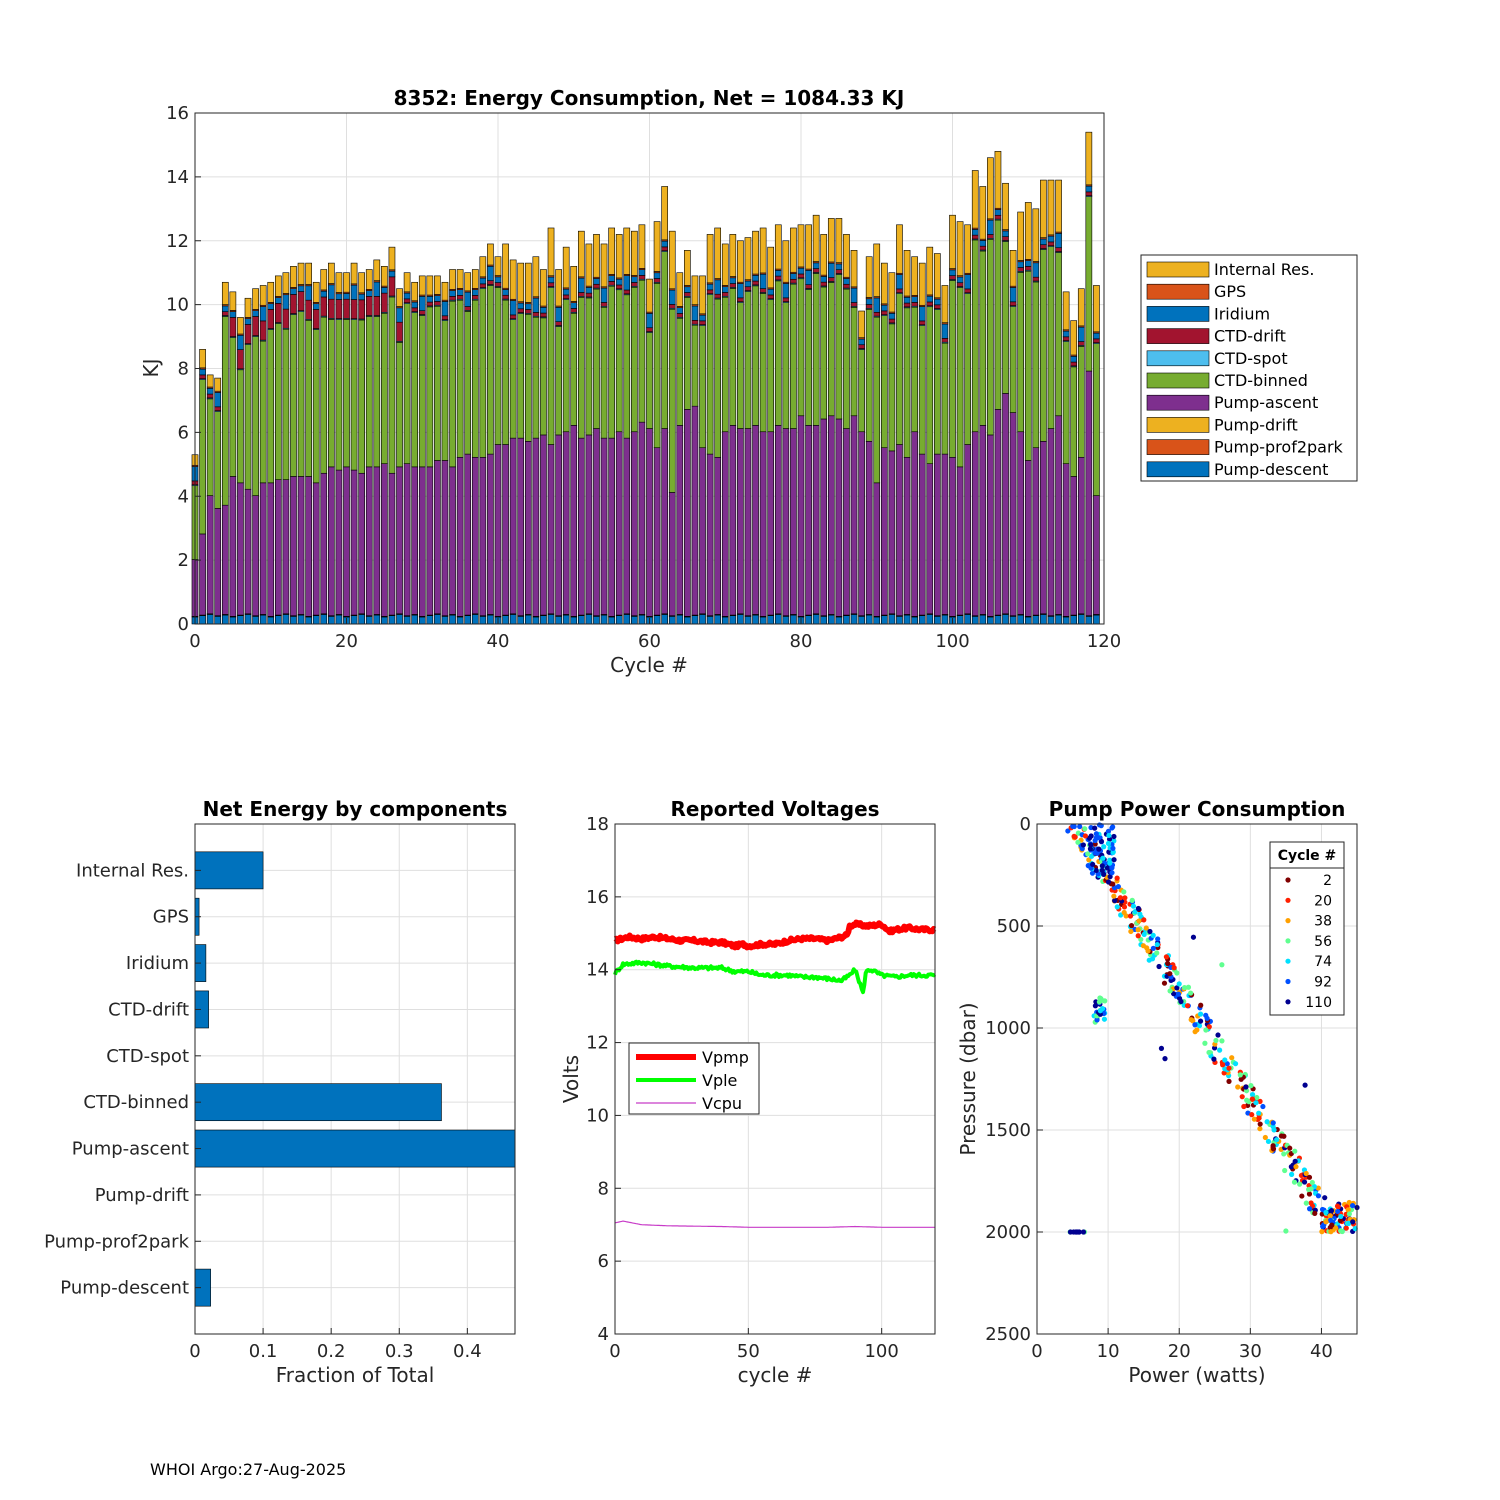 The height and width of the screenshot is (1500, 1500). I want to click on energy-ytick-label: 8, so click(183, 369).